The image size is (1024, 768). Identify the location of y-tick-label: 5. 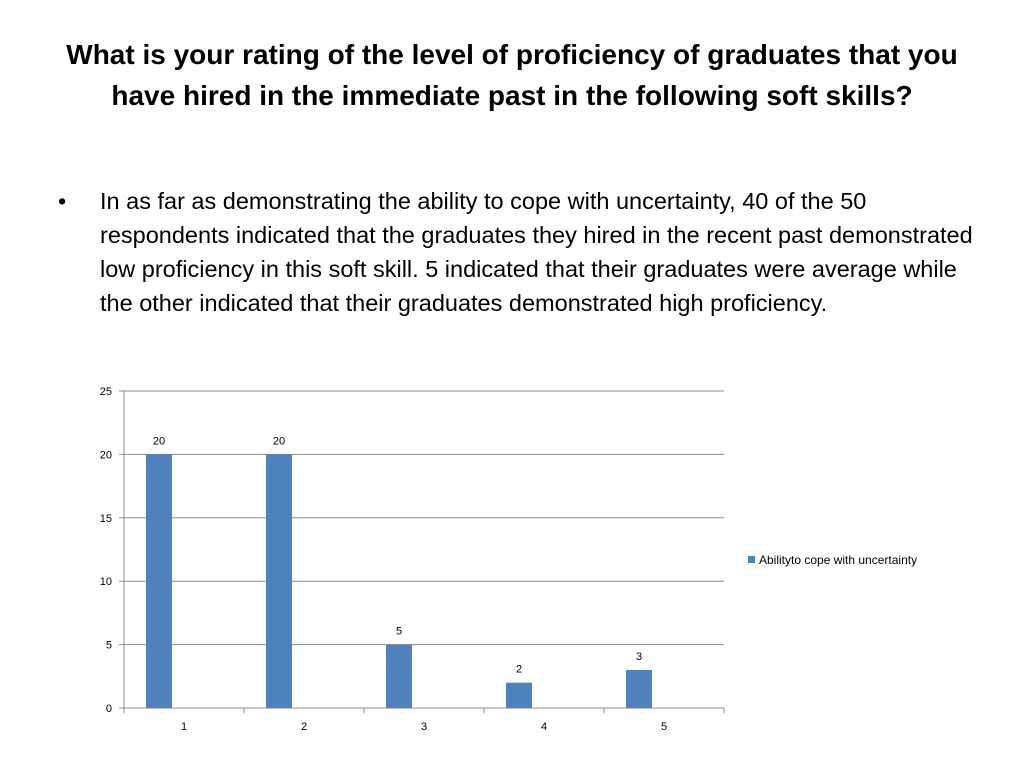
(109, 646).